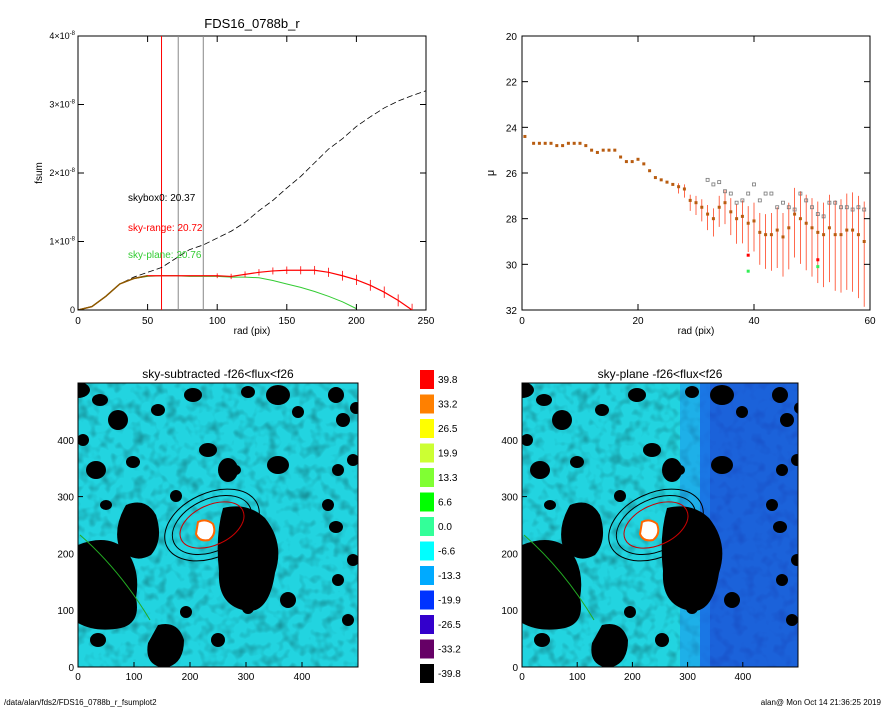 The height and width of the screenshot is (713, 885). Describe the element at coordinates (252, 23) in the screenshot. I see `fsum-plot-title: FDS16_0788b_r` at that location.